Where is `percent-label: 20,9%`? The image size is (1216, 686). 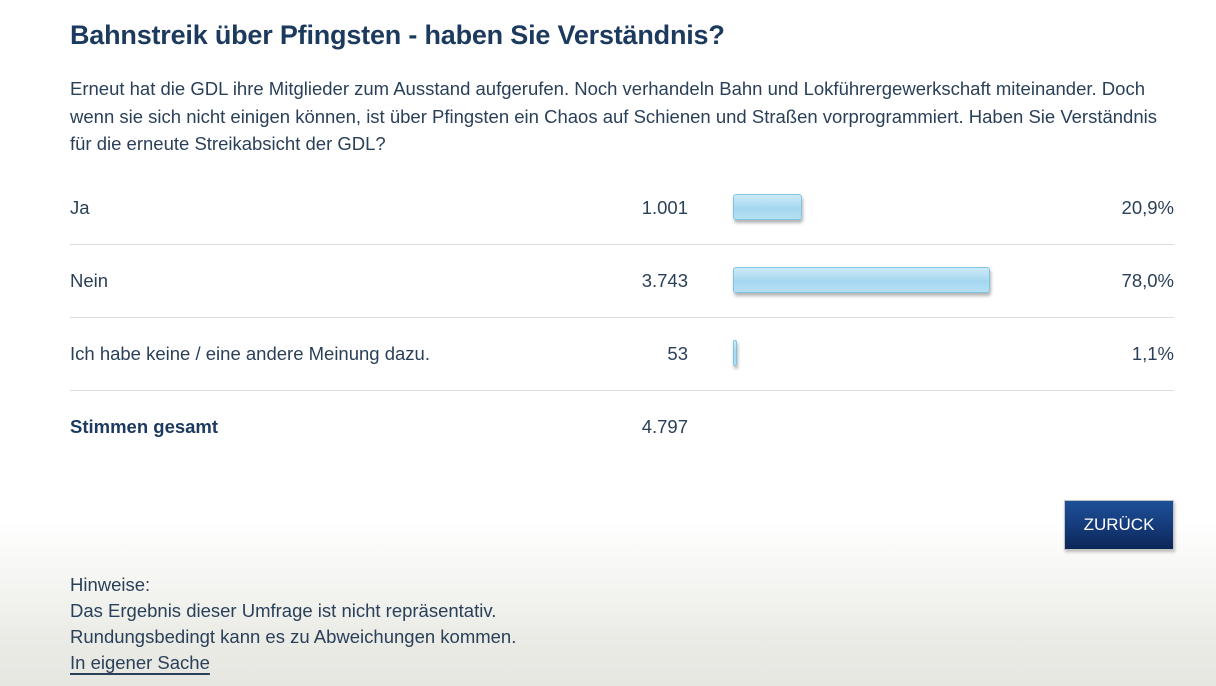
percent-label: 20,9% is located at coordinates (1147, 207).